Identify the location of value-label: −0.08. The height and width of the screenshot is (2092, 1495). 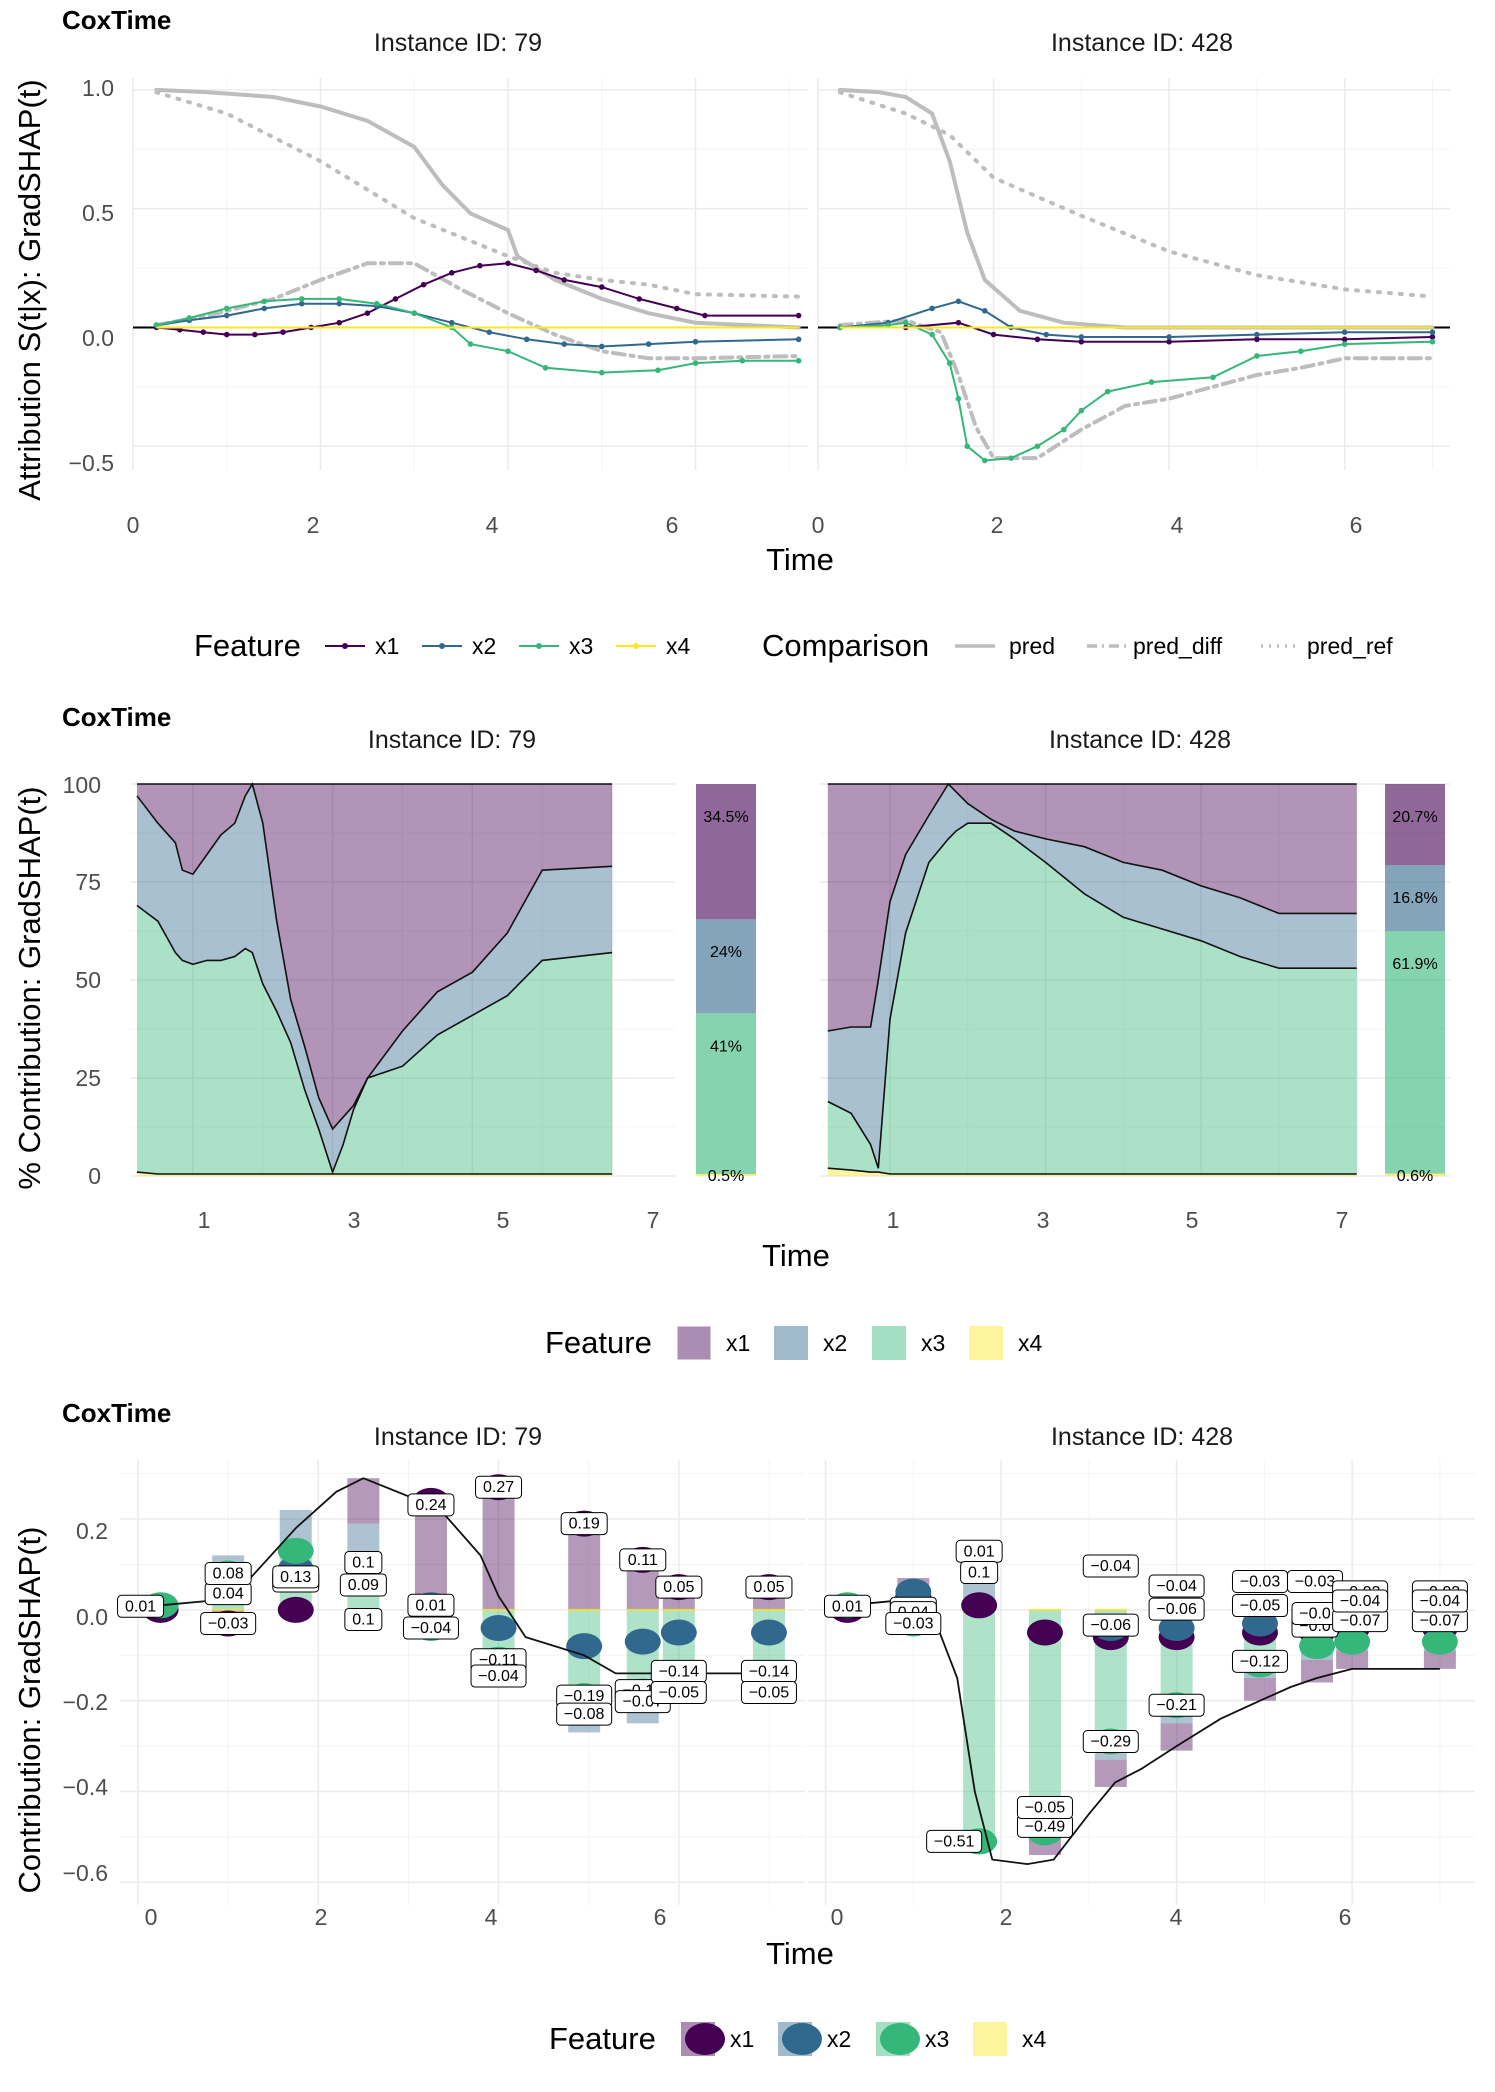
(584, 1714).